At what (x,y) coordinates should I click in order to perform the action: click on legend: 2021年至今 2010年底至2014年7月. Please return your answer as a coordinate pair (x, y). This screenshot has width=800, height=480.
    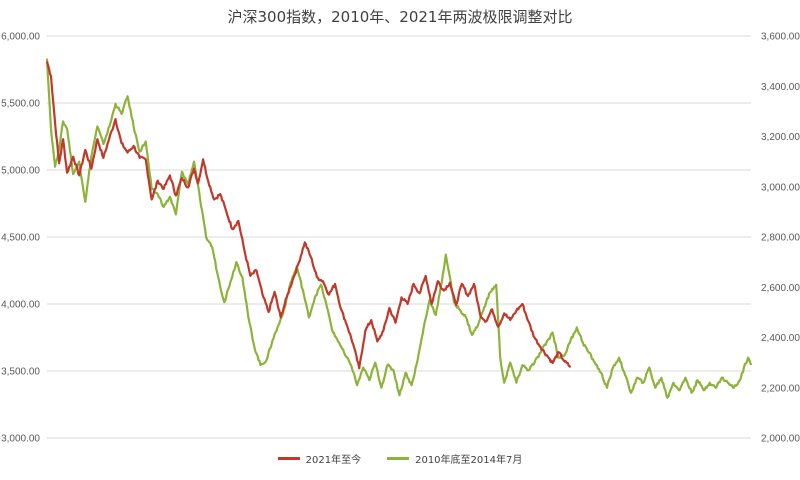
    Looking at the image, I should click on (400, 458).